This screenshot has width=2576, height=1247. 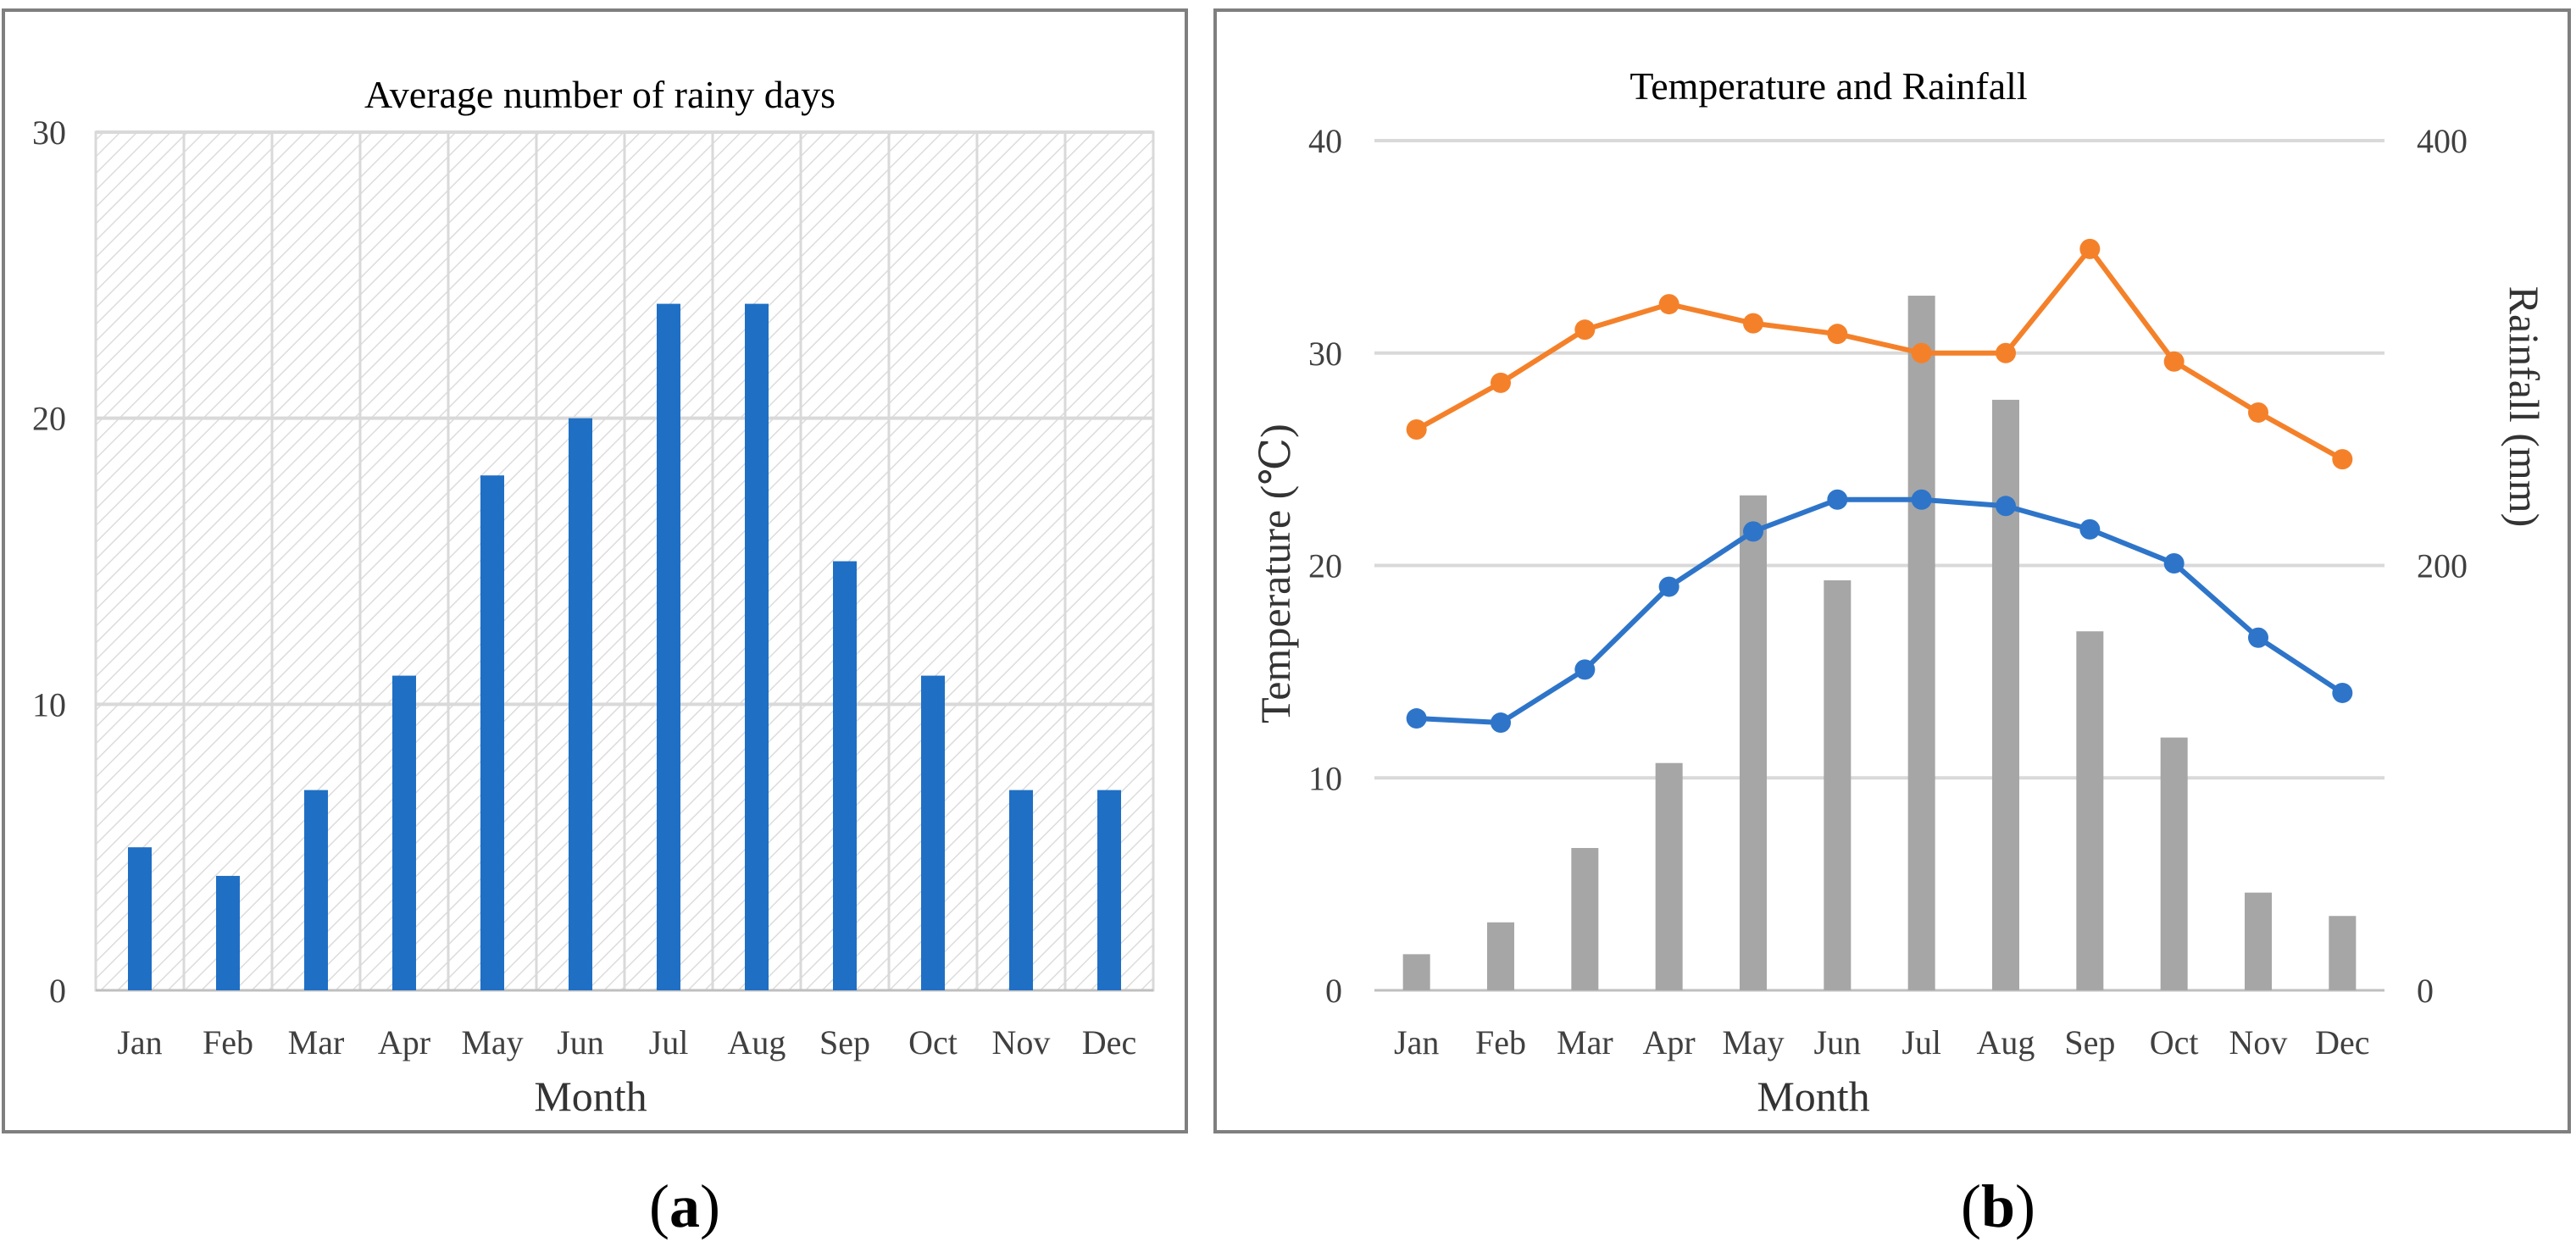 I want to click on panel-b-rainfall-bar-feb, so click(x=1500, y=956).